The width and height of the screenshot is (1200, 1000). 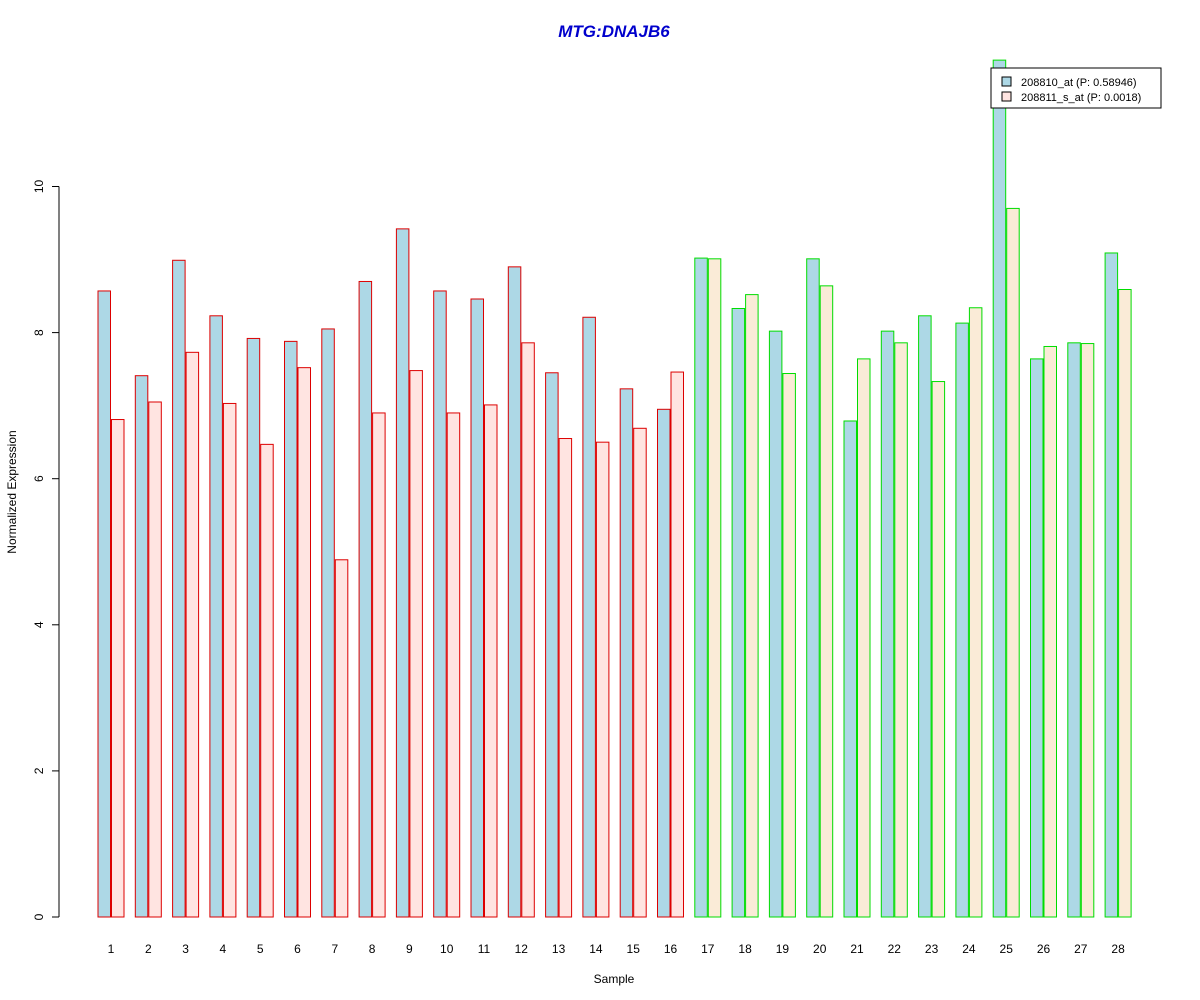 What do you see at coordinates (12, 491) in the screenshot?
I see `y-axis-label: Normalized Expression` at bounding box center [12, 491].